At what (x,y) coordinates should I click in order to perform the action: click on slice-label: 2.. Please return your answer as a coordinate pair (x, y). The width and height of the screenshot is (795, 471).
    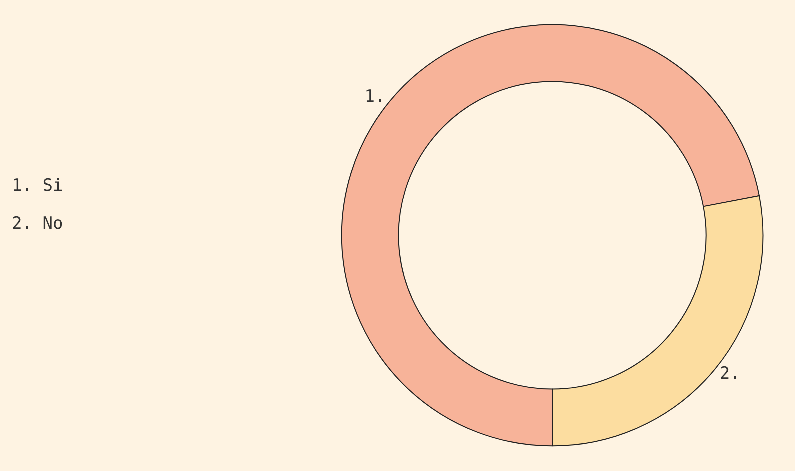
    Looking at the image, I should click on (730, 374).